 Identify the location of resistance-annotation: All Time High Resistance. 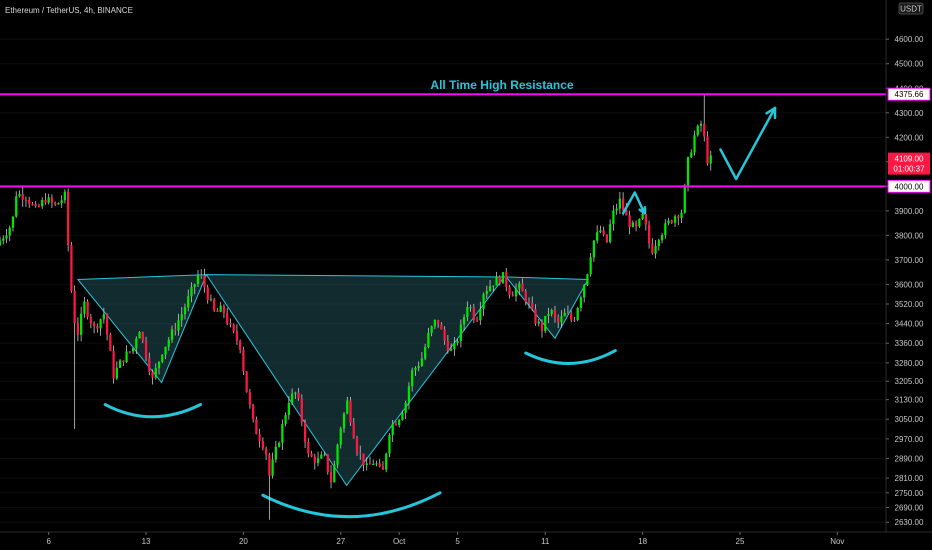
(501, 85).